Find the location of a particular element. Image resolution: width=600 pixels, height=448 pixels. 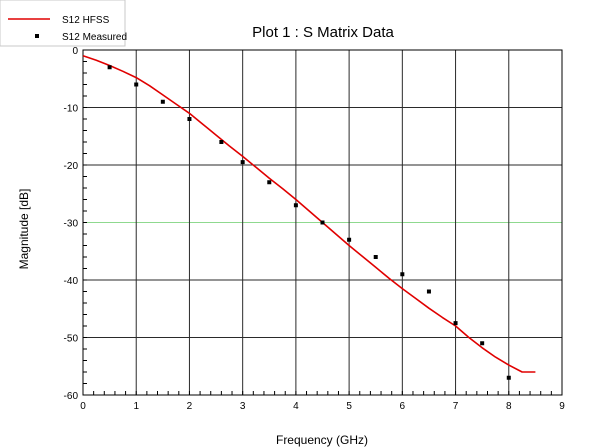

y-tick-label: -50 is located at coordinates (71, 339).